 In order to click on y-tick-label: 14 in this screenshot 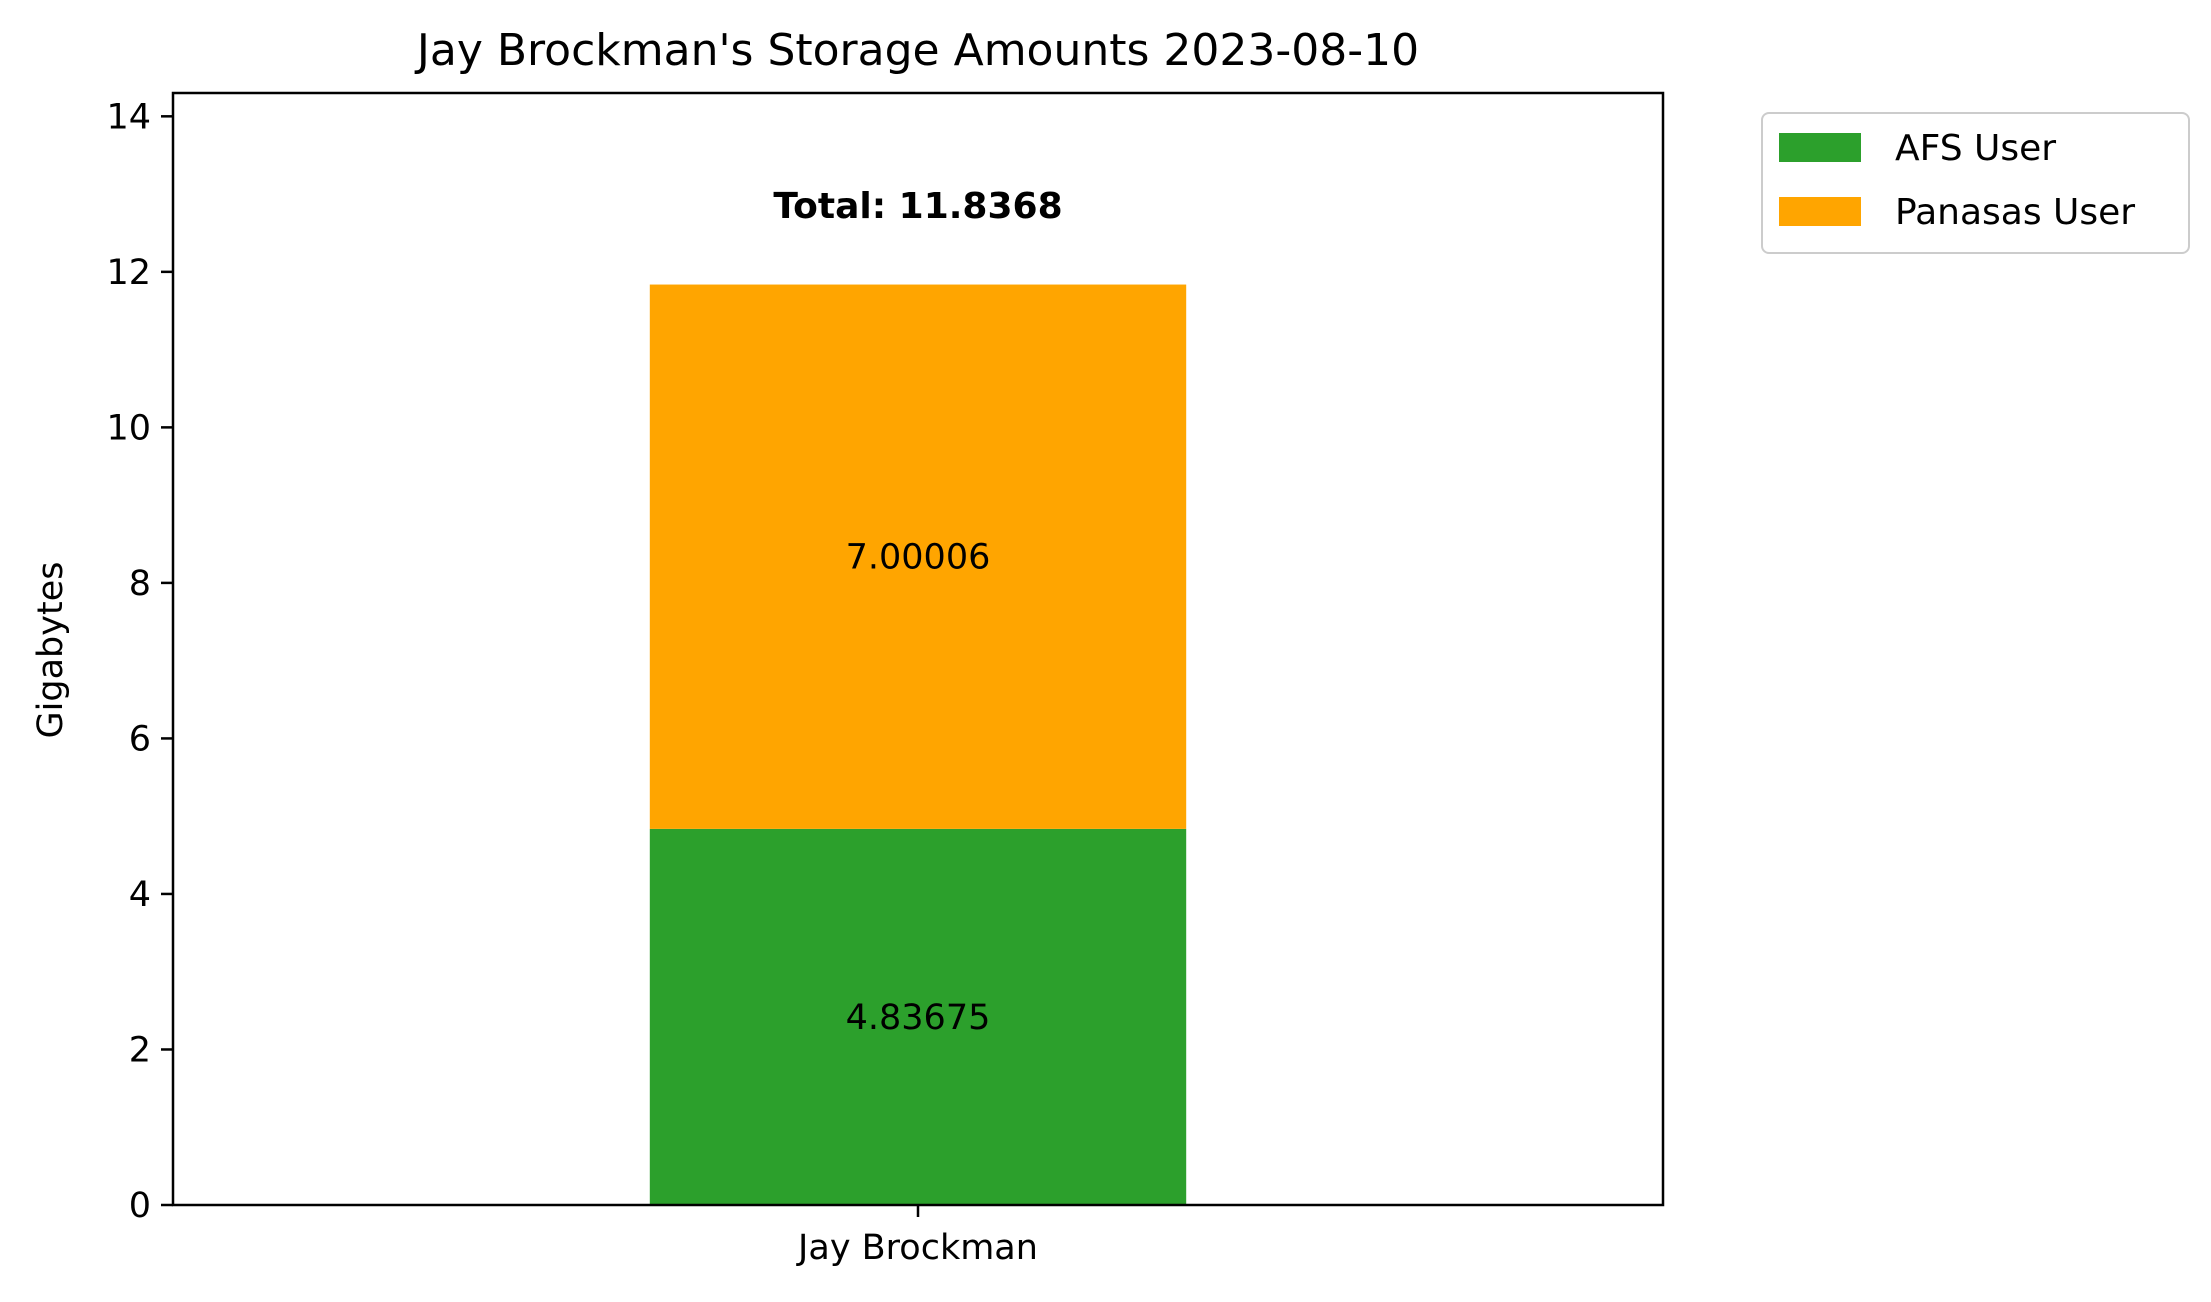, I will do `click(128, 117)`.